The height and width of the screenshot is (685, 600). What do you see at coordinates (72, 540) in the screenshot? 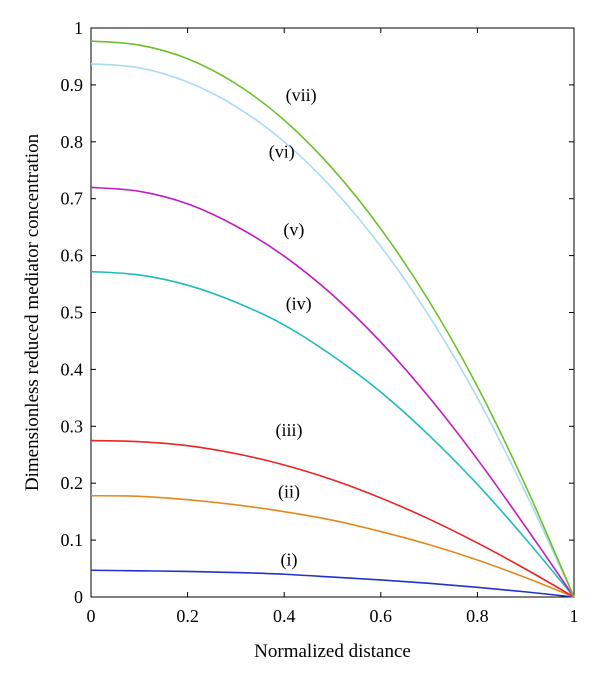
I see `y-tick-label: 0.1` at bounding box center [72, 540].